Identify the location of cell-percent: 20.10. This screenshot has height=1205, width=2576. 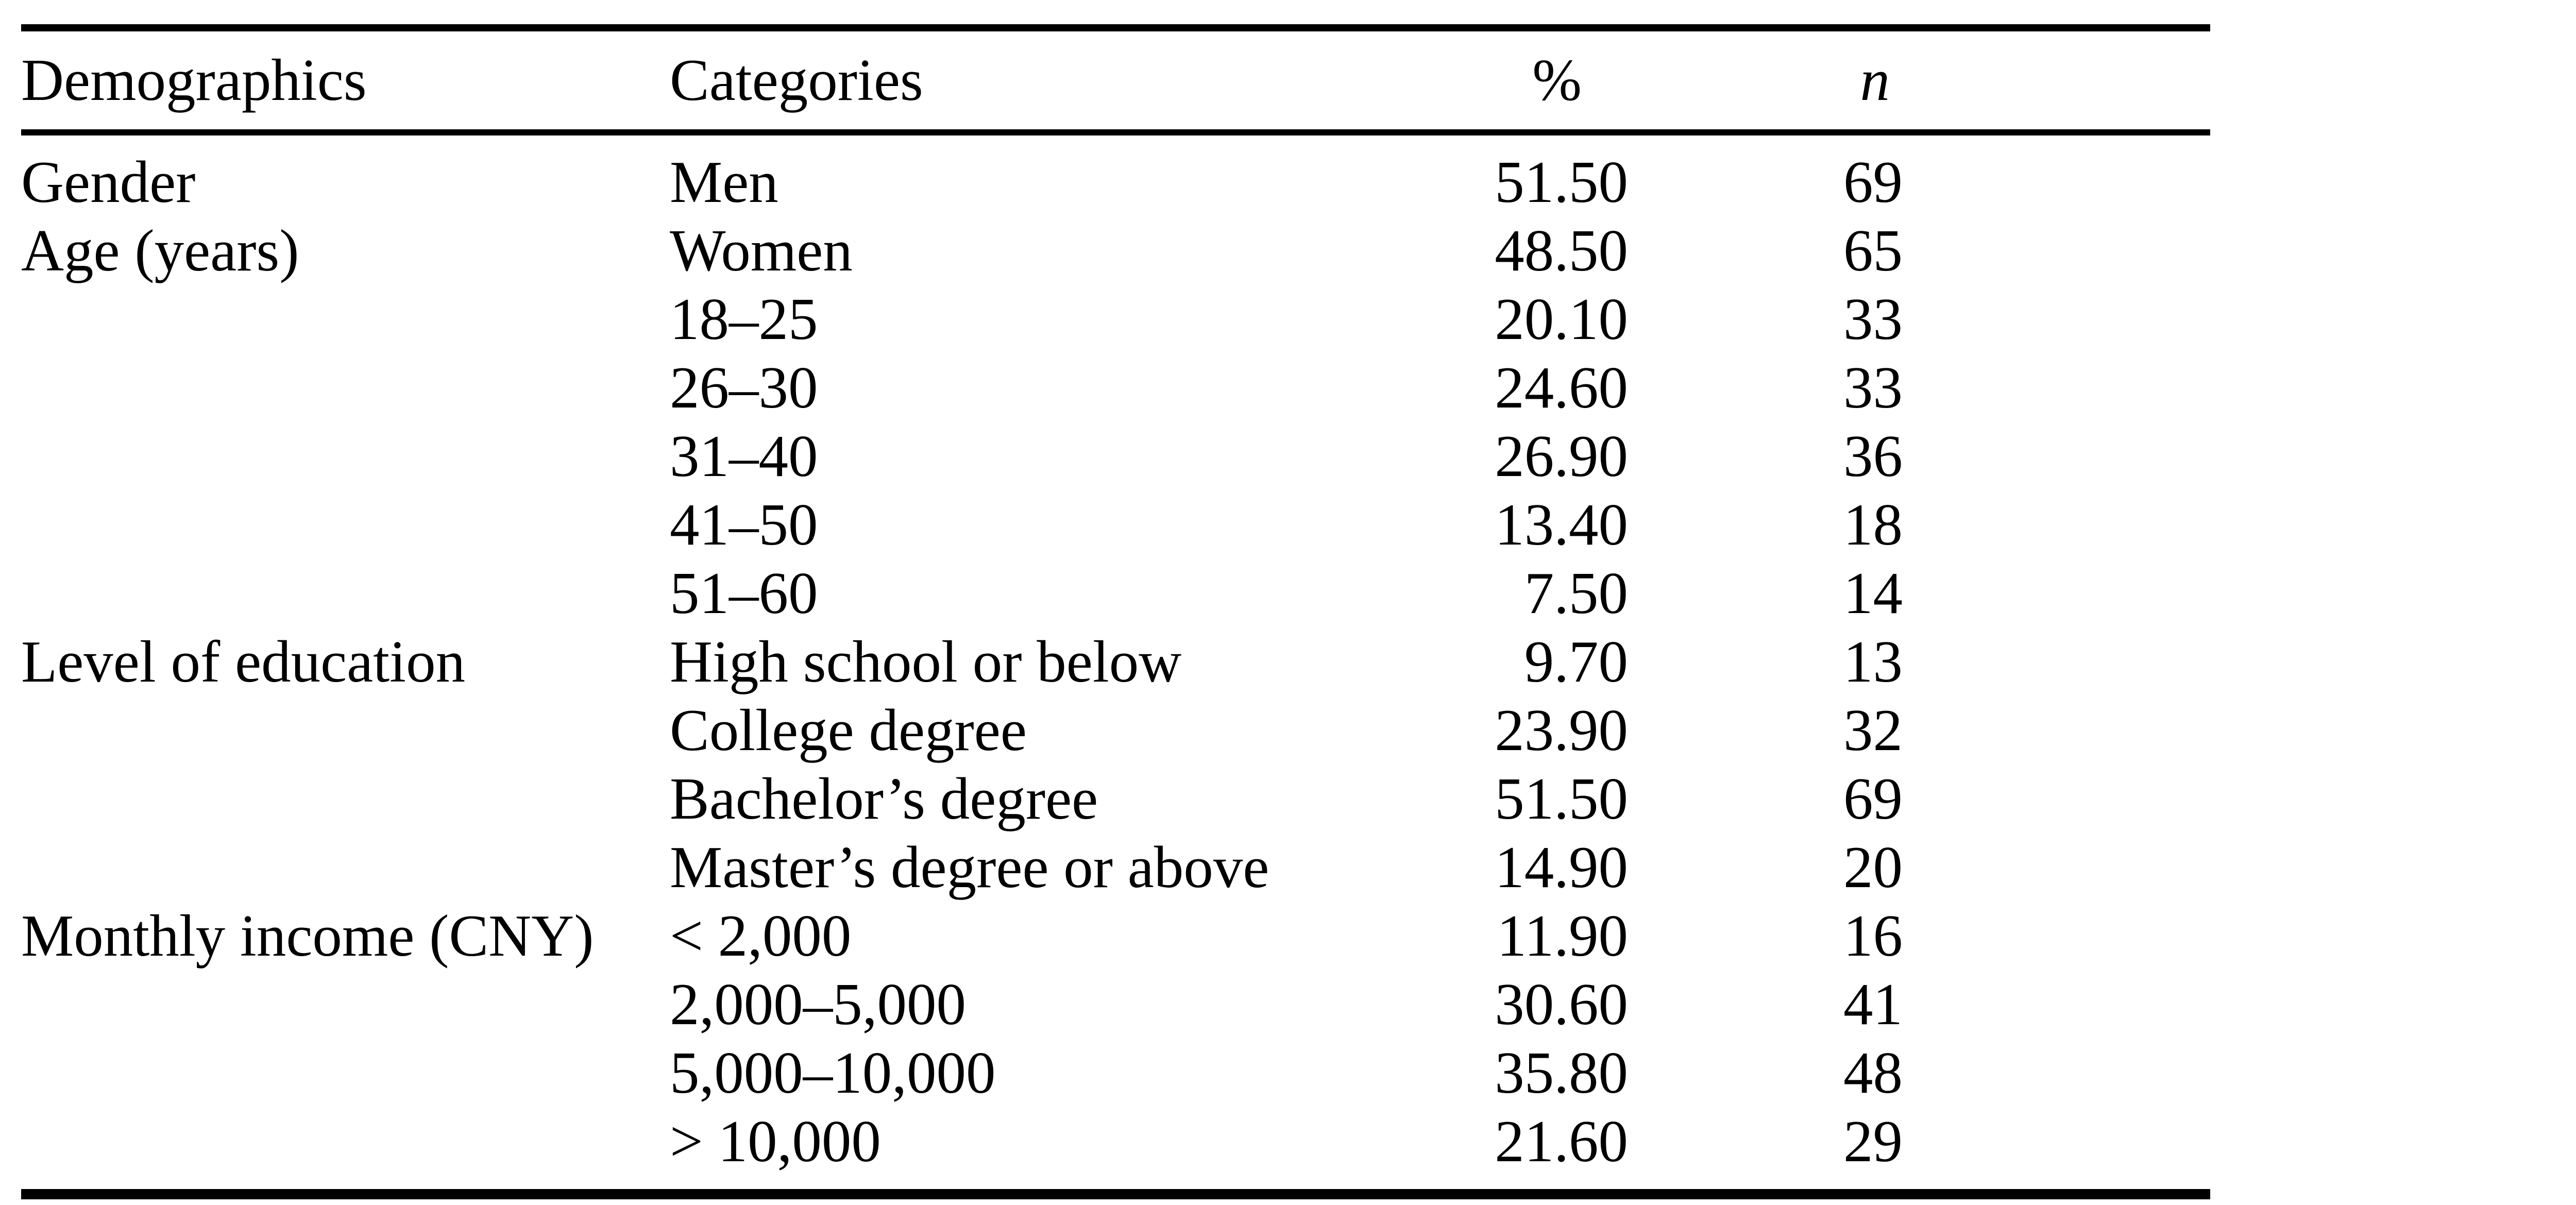
(1561, 319).